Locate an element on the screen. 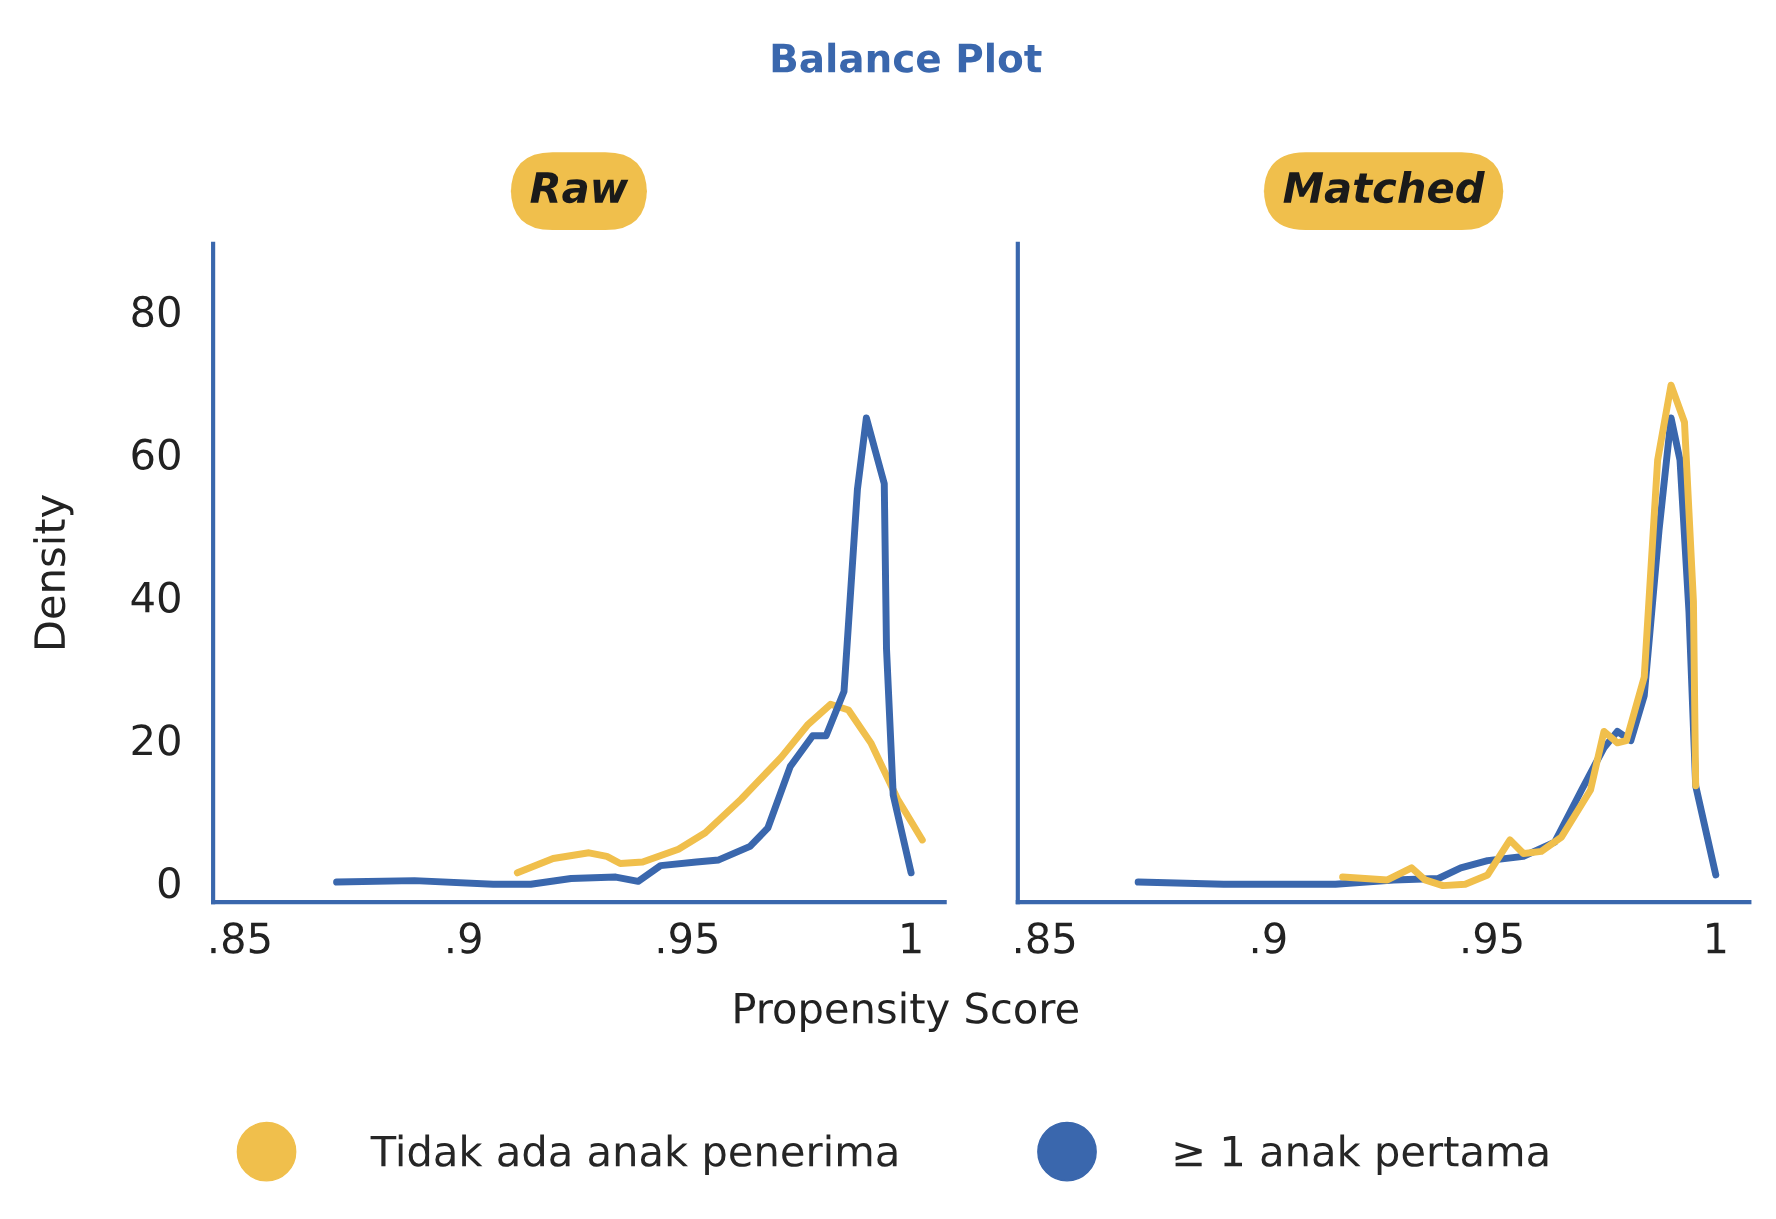  legend-label: ≥ 1 anak pertama is located at coordinates (1361, 1154).